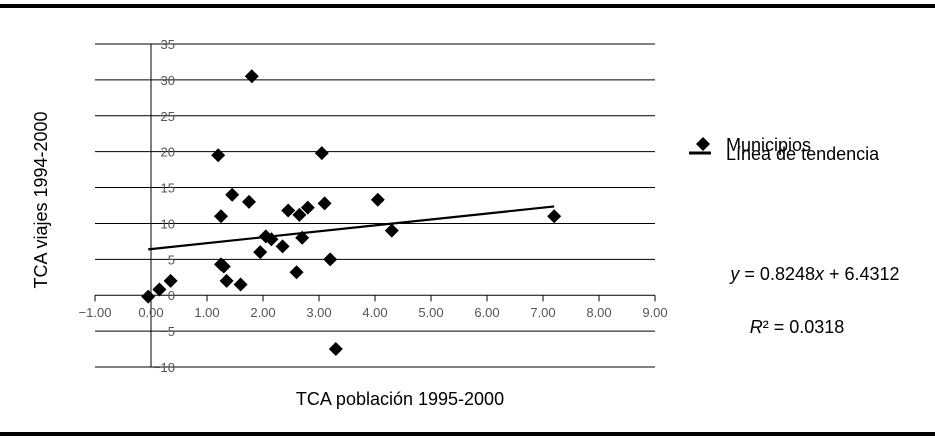  Describe the element at coordinates (171, 295) in the screenshot. I see `y-tick-label: 0` at that location.